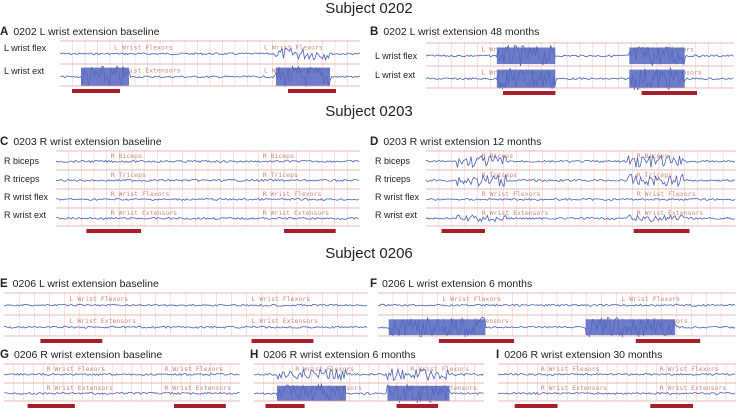 Image resolution: width=738 pixels, height=413 pixels. Describe the element at coordinates (86, 32) in the screenshot. I see `panel-title-text: 0202 L wrist extension baseline` at that location.